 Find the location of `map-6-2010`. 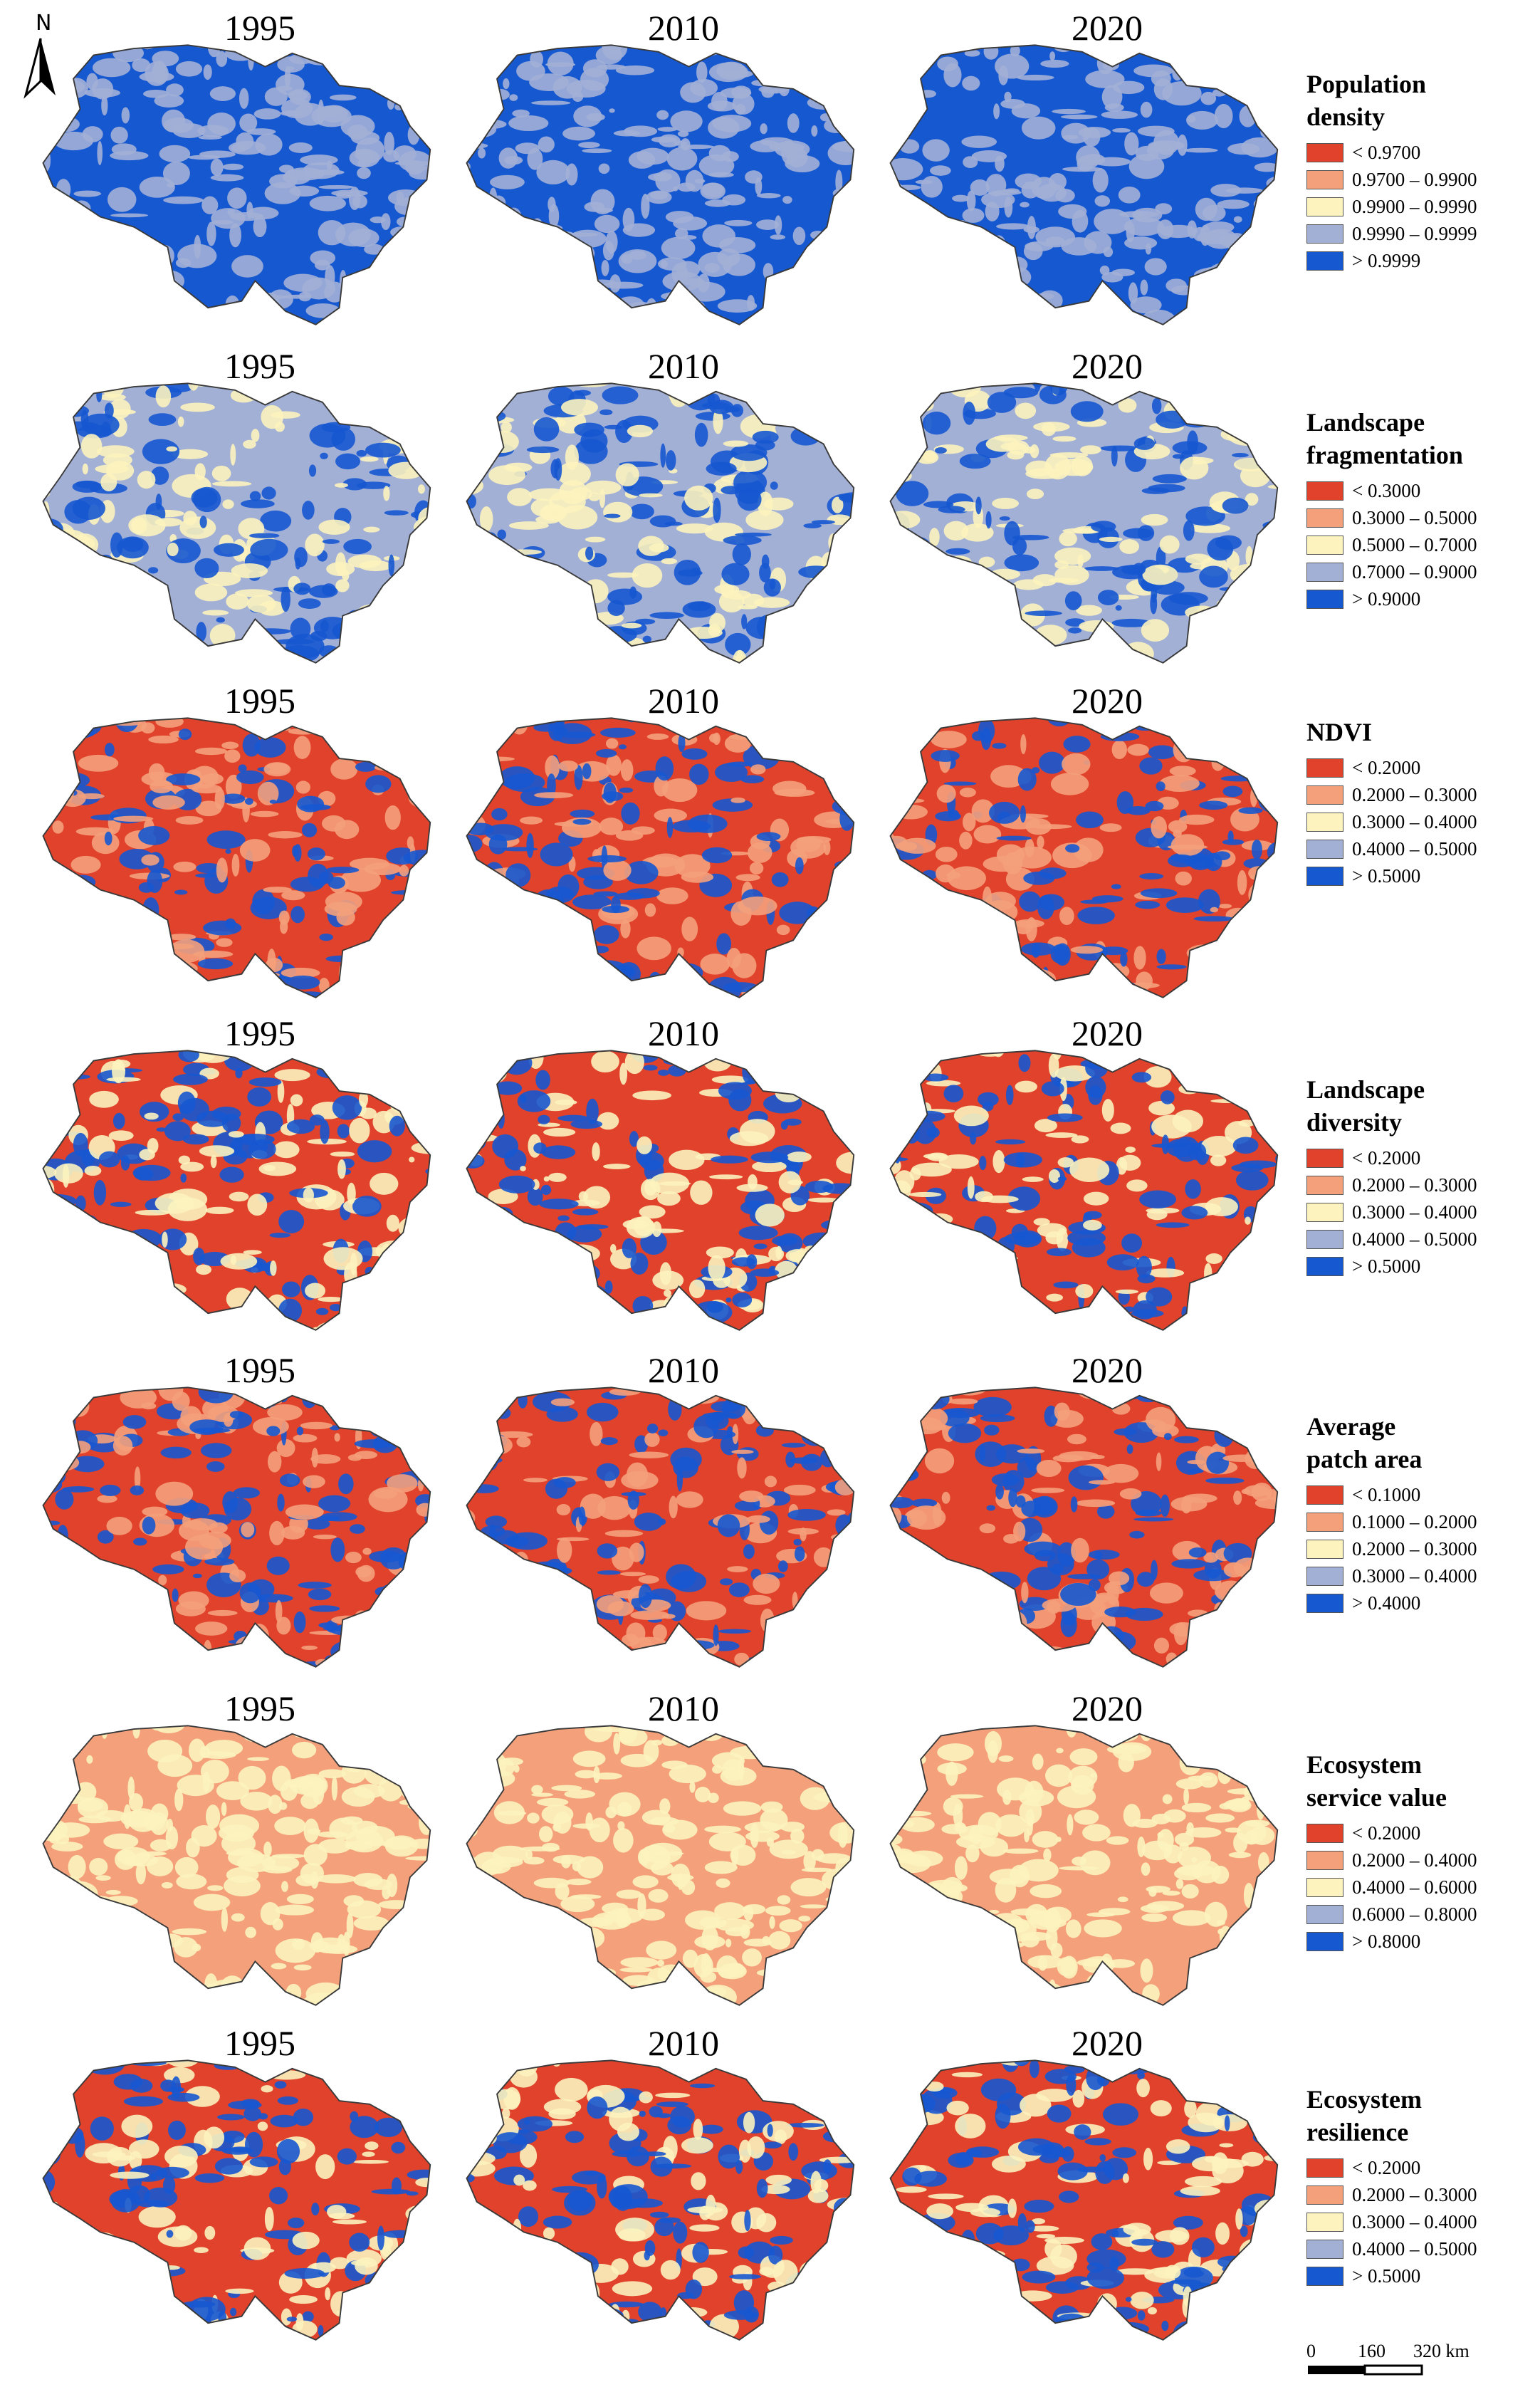

map-6-2010 is located at coordinates (660, 1865).